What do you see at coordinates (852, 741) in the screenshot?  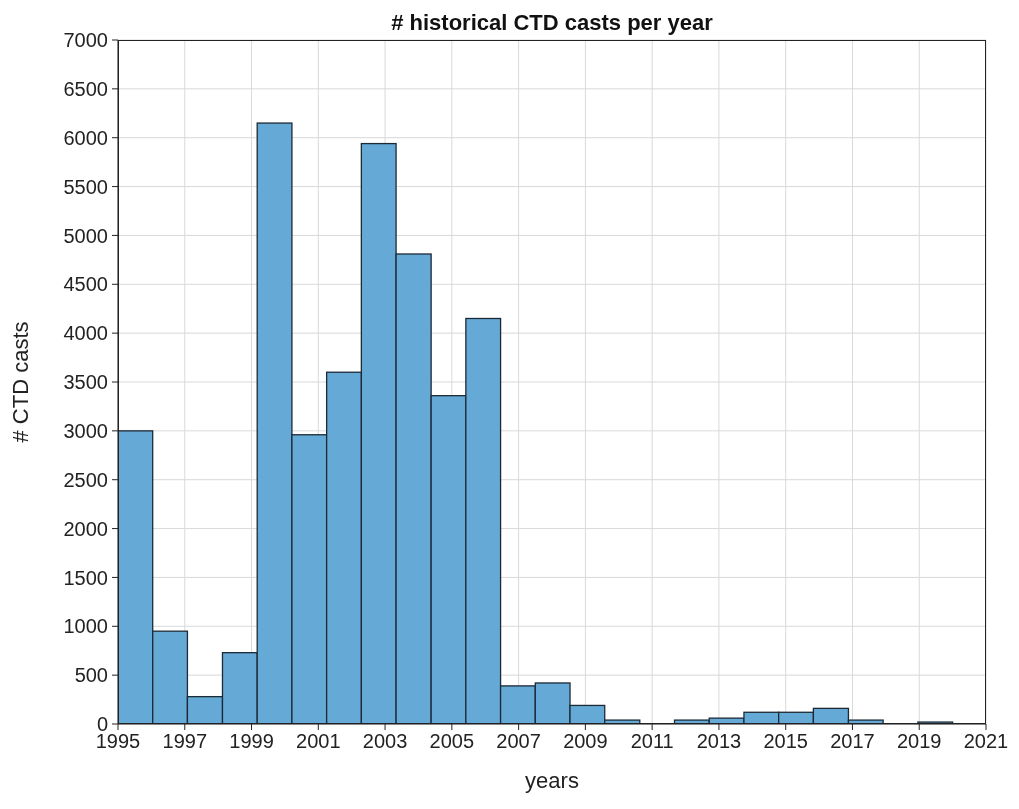 I see `x-tick-label: 2017` at bounding box center [852, 741].